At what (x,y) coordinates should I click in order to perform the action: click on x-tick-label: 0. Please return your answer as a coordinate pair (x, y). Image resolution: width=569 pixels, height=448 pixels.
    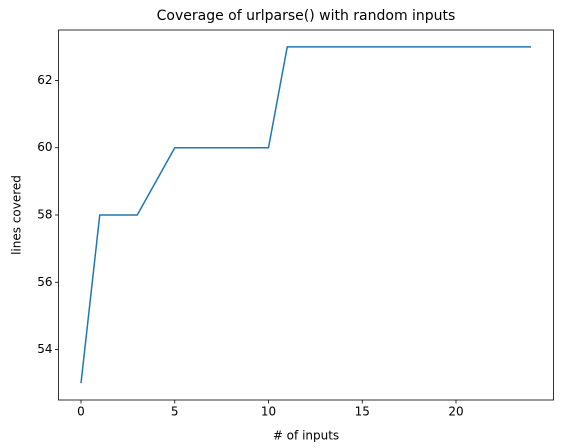
    Looking at the image, I should click on (81, 412).